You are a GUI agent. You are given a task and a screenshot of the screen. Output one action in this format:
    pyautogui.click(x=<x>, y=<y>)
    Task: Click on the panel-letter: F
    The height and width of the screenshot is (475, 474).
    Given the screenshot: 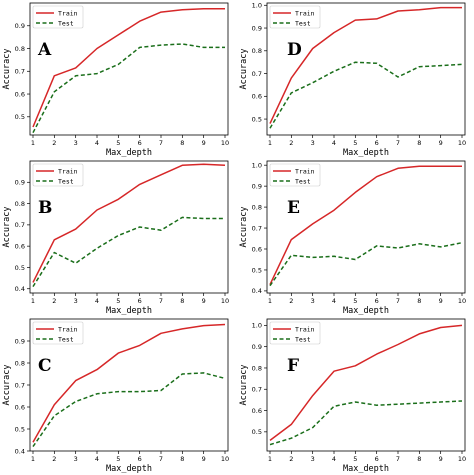 What is the action you would take?
    pyautogui.click(x=293, y=366)
    